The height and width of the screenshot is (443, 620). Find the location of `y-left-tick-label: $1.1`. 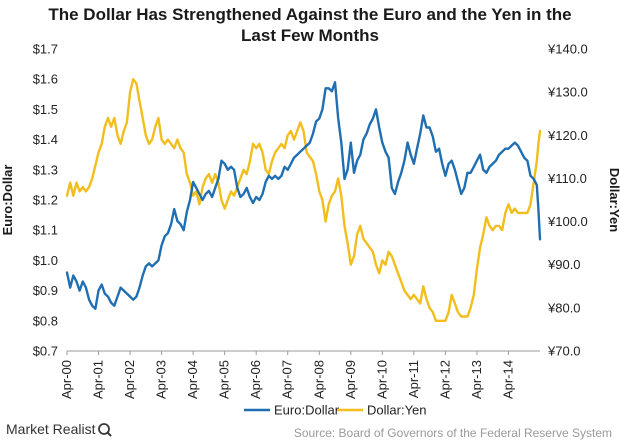

y-left-tick-label: $1.1 is located at coordinates (45, 230).